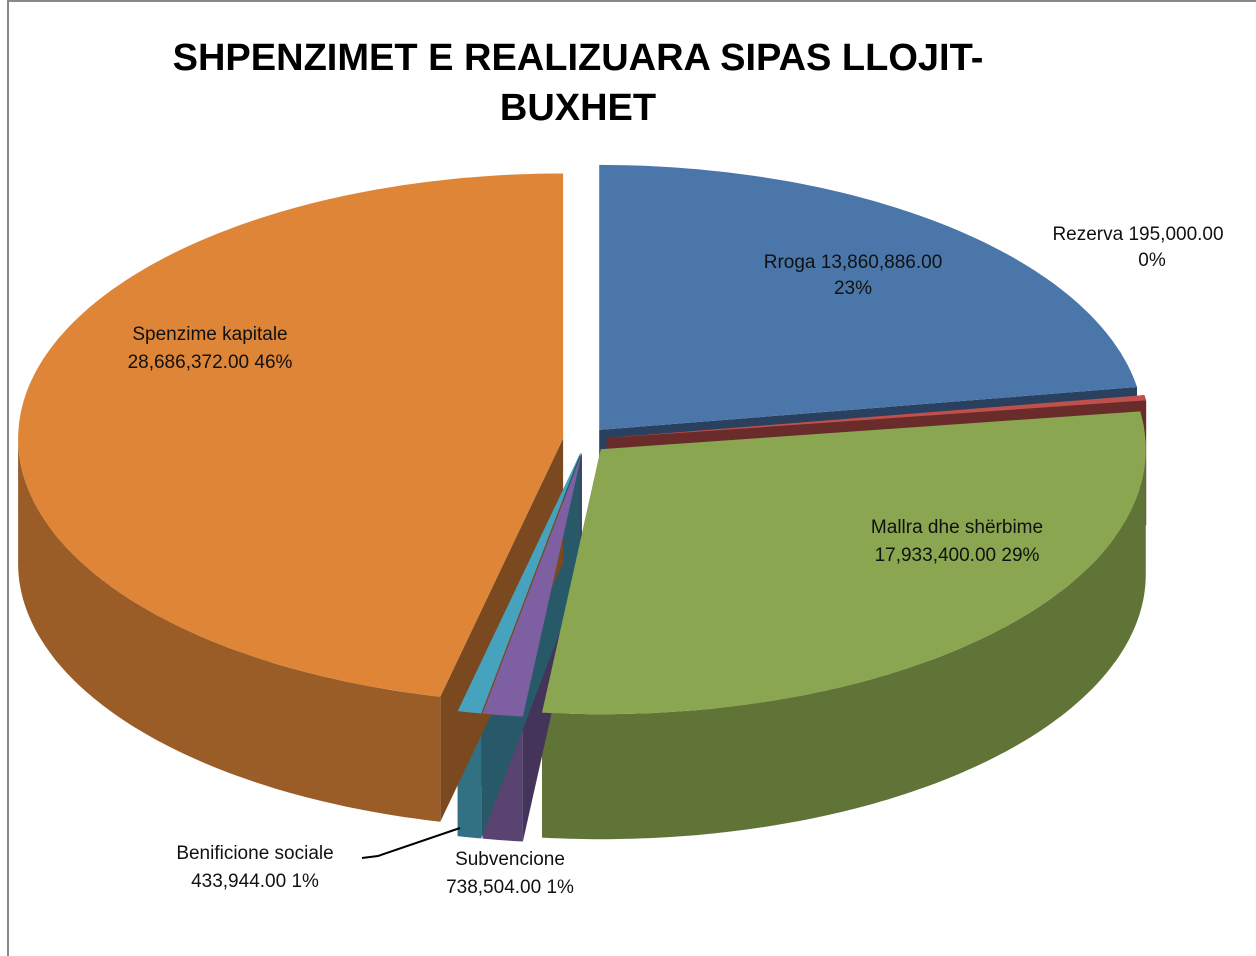 This screenshot has width=1256, height=956. What do you see at coordinates (578, 58) in the screenshot?
I see `title-line: SHPENZIMET E REALIZUARA SIPAS LLOJIT-` at bounding box center [578, 58].